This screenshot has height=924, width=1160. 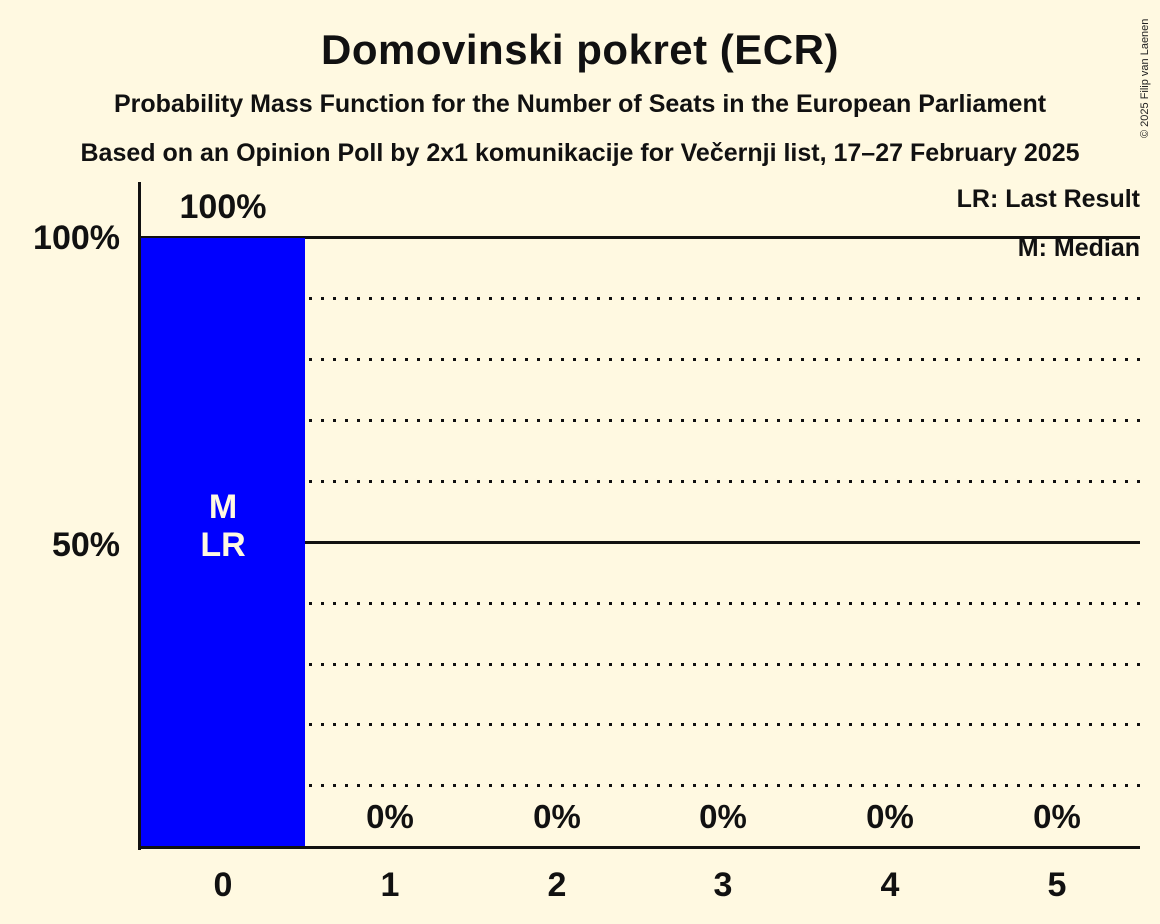 What do you see at coordinates (640, 237) in the screenshot?
I see `gridline-100pct` at bounding box center [640, 237].